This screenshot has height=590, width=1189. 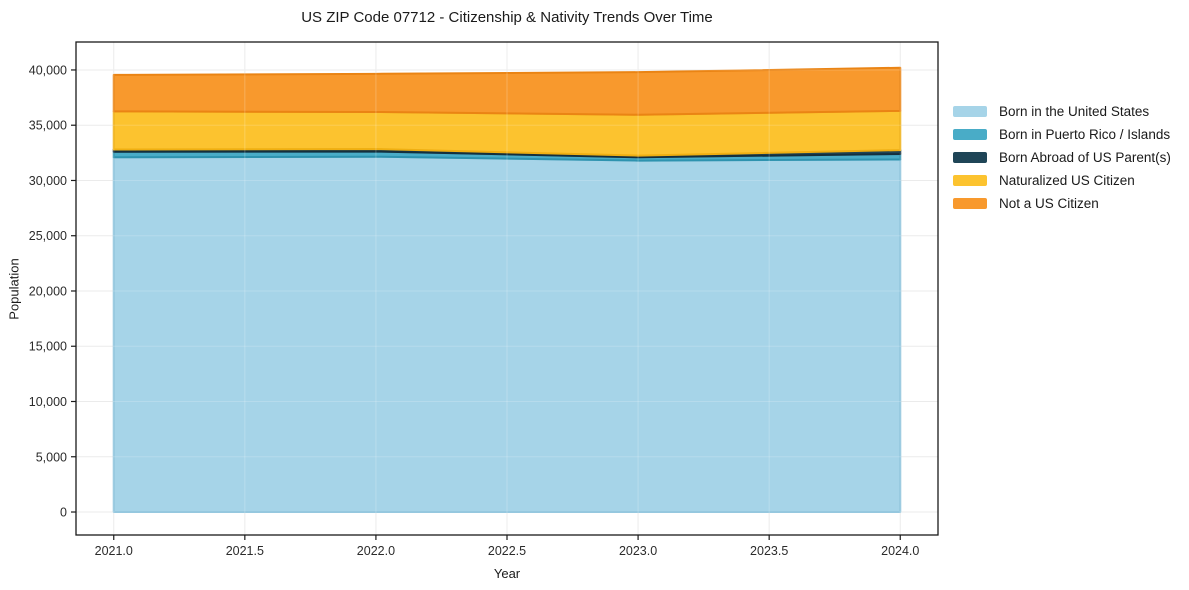 What do you see at coordinates (114, 551) in the screenshot?
I see `x-tick-label: 2021.0` at bounding box center [114, 551].